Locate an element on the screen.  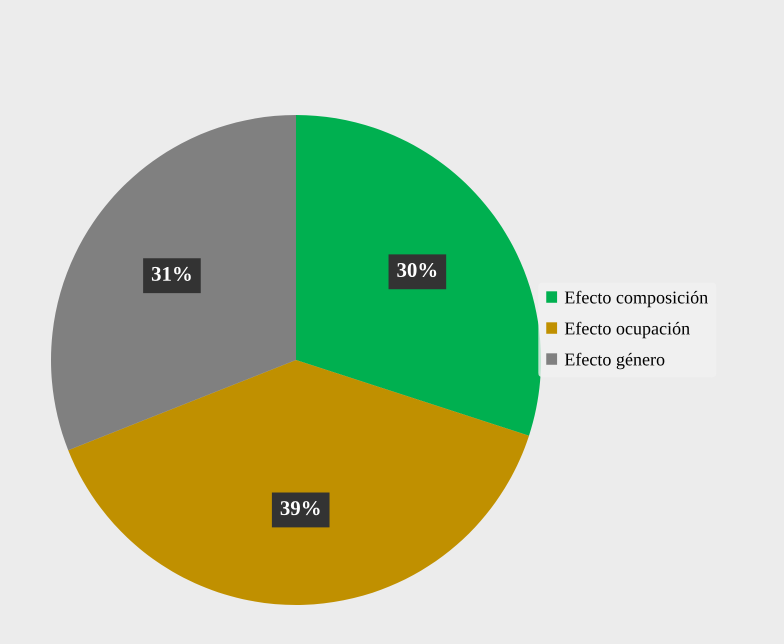
data-label: 30% is located at coordinates (416, 270).